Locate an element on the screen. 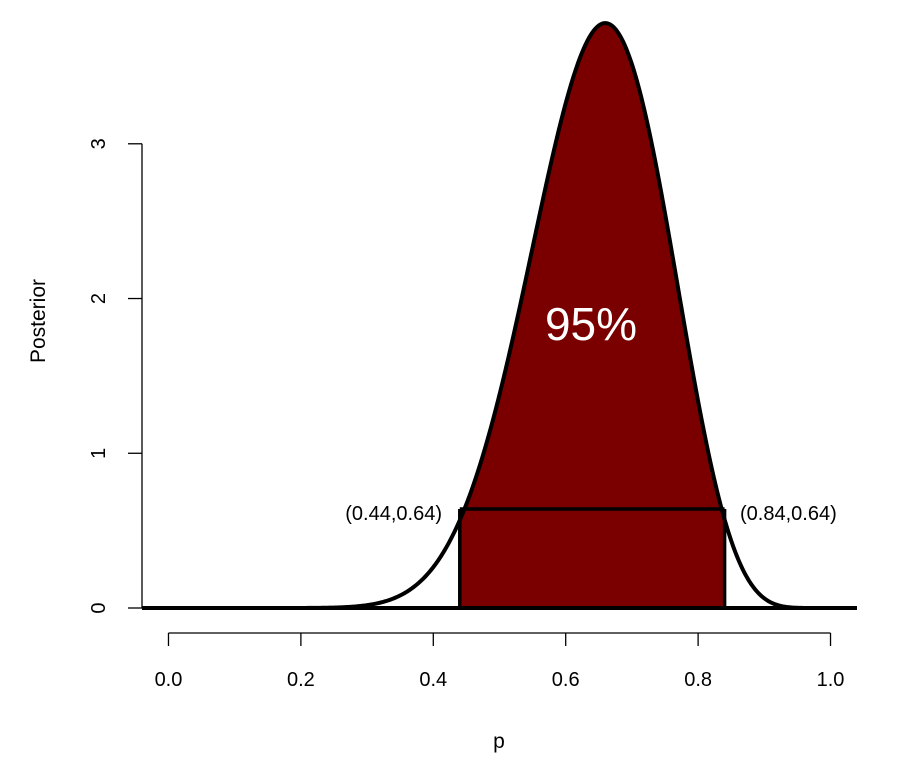 This screenshot has width=900, height=768. hpd-upper-label: (0.84,0.64) is located at coordinates (788, 514).